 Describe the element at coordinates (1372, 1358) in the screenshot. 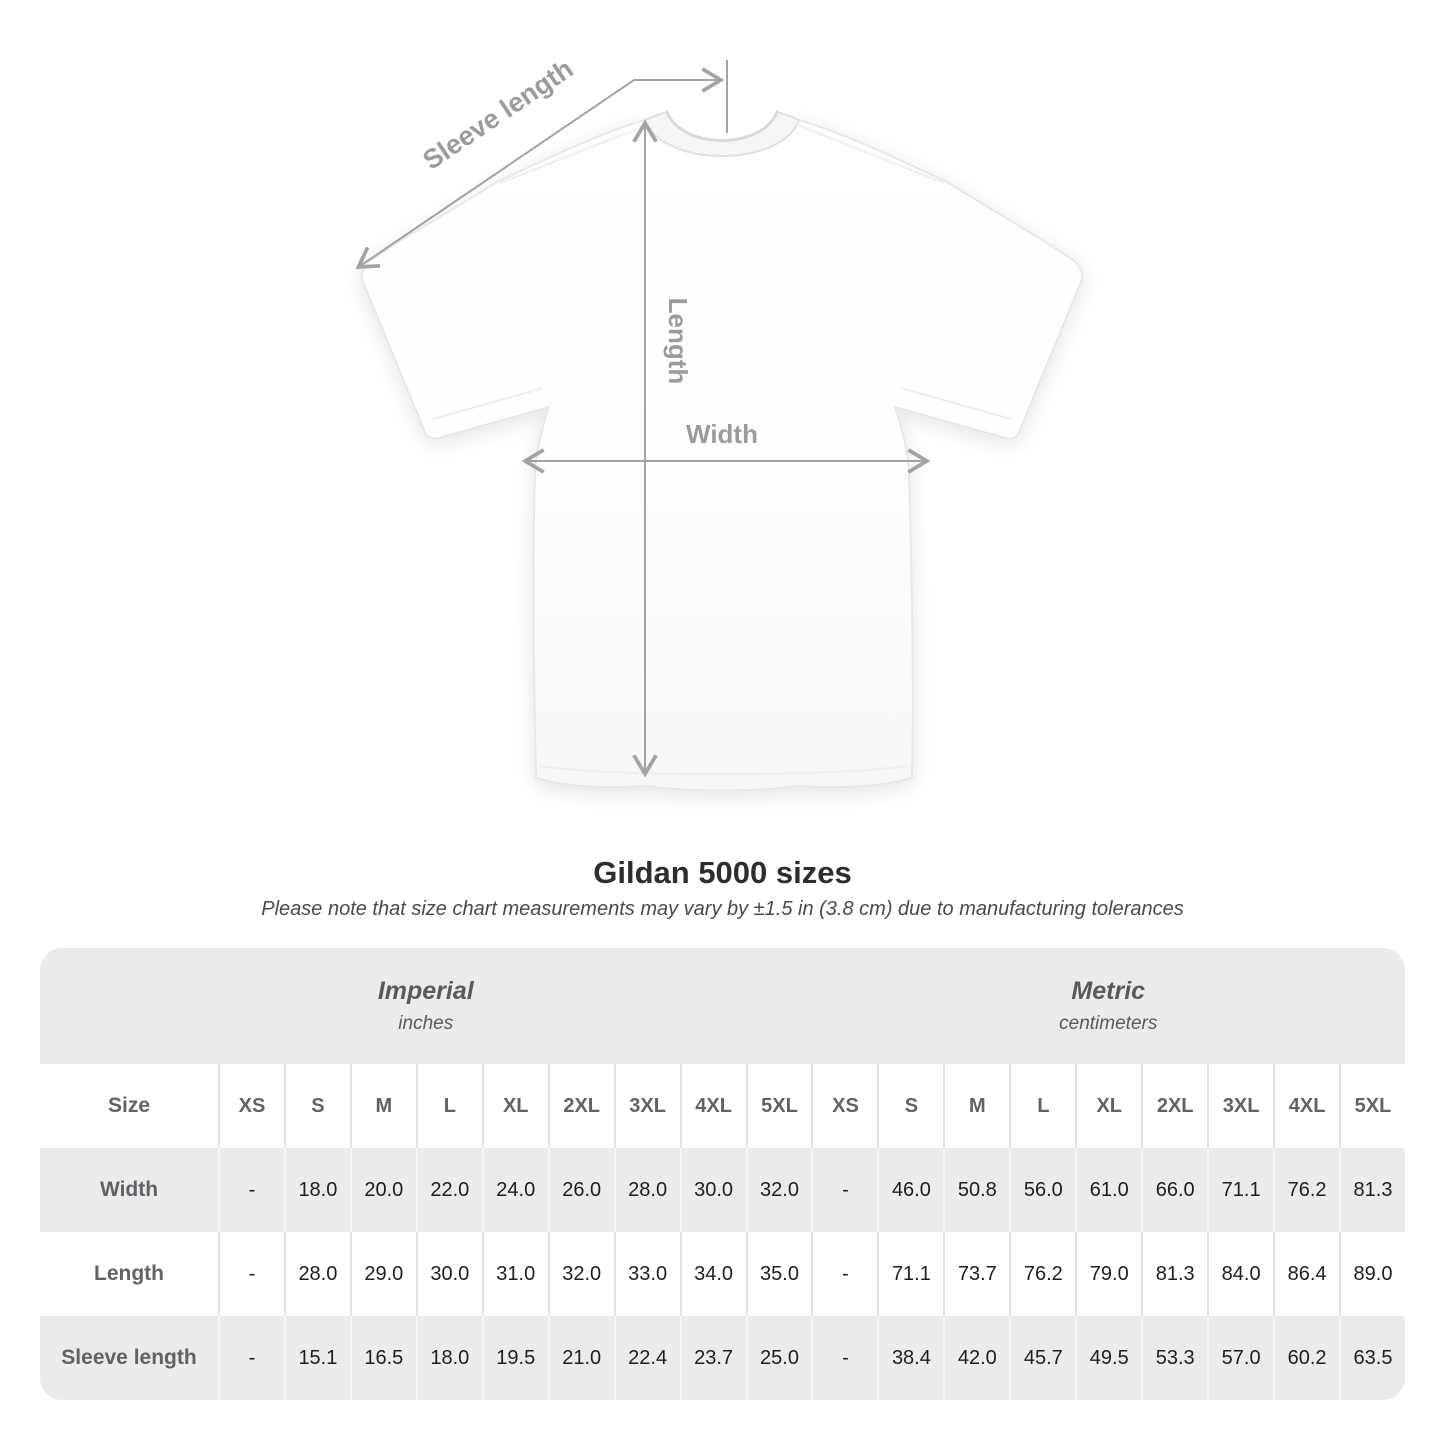

I see `table-cell: 63.5` at that location.